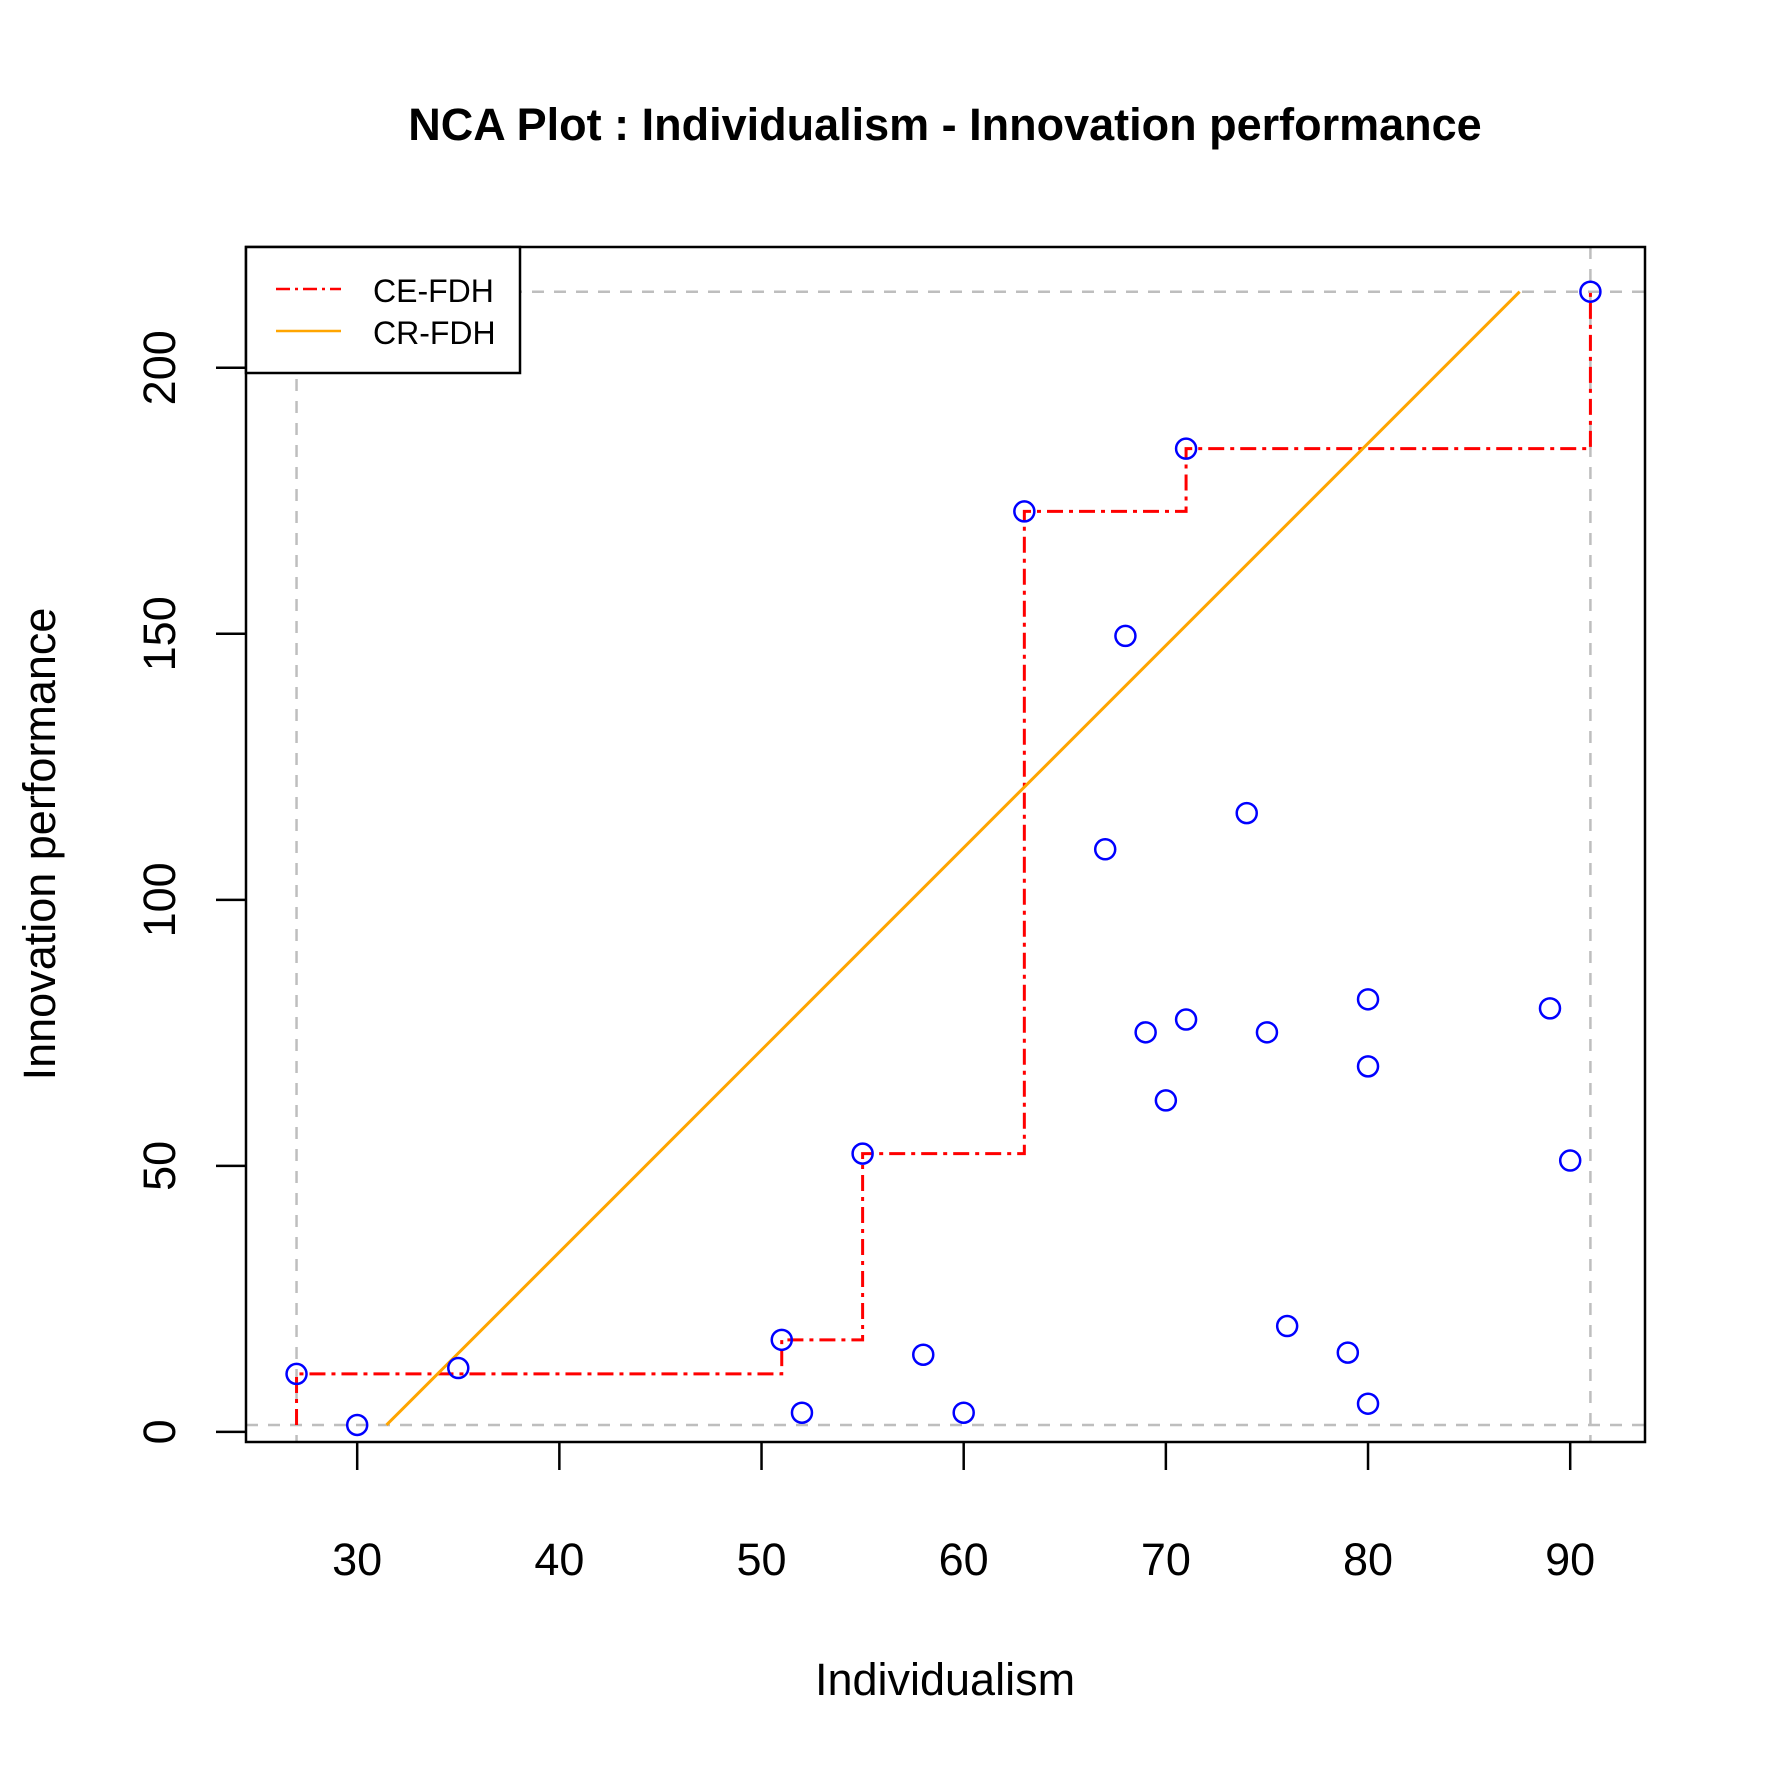 The height and width of the screenshot is (1771, 1771). I want to click on x-tick-label: 50, so click(761, 1559).